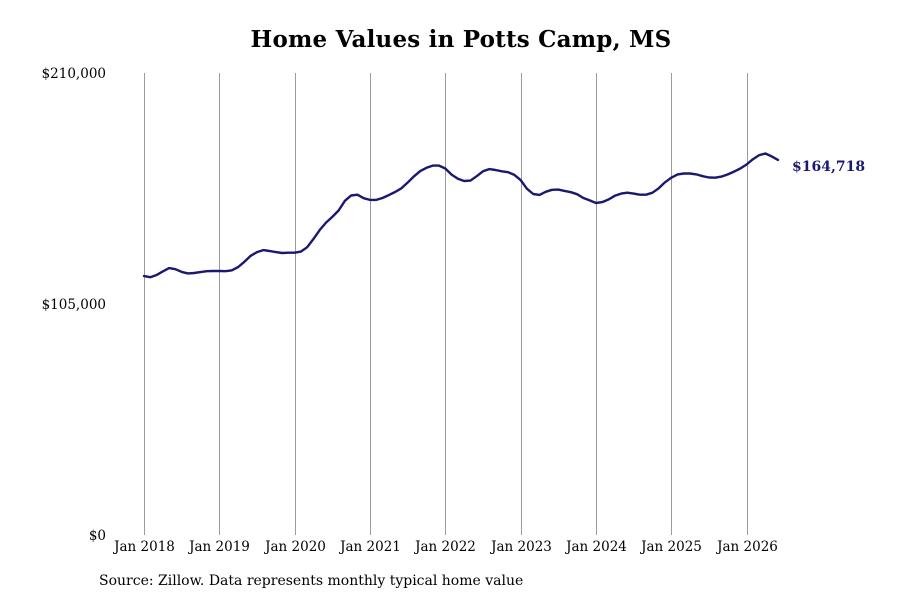 This screenshot has width=900, height=600. I want to click on y-axis: $0 $105,000 $210,000, so click(74, 305).